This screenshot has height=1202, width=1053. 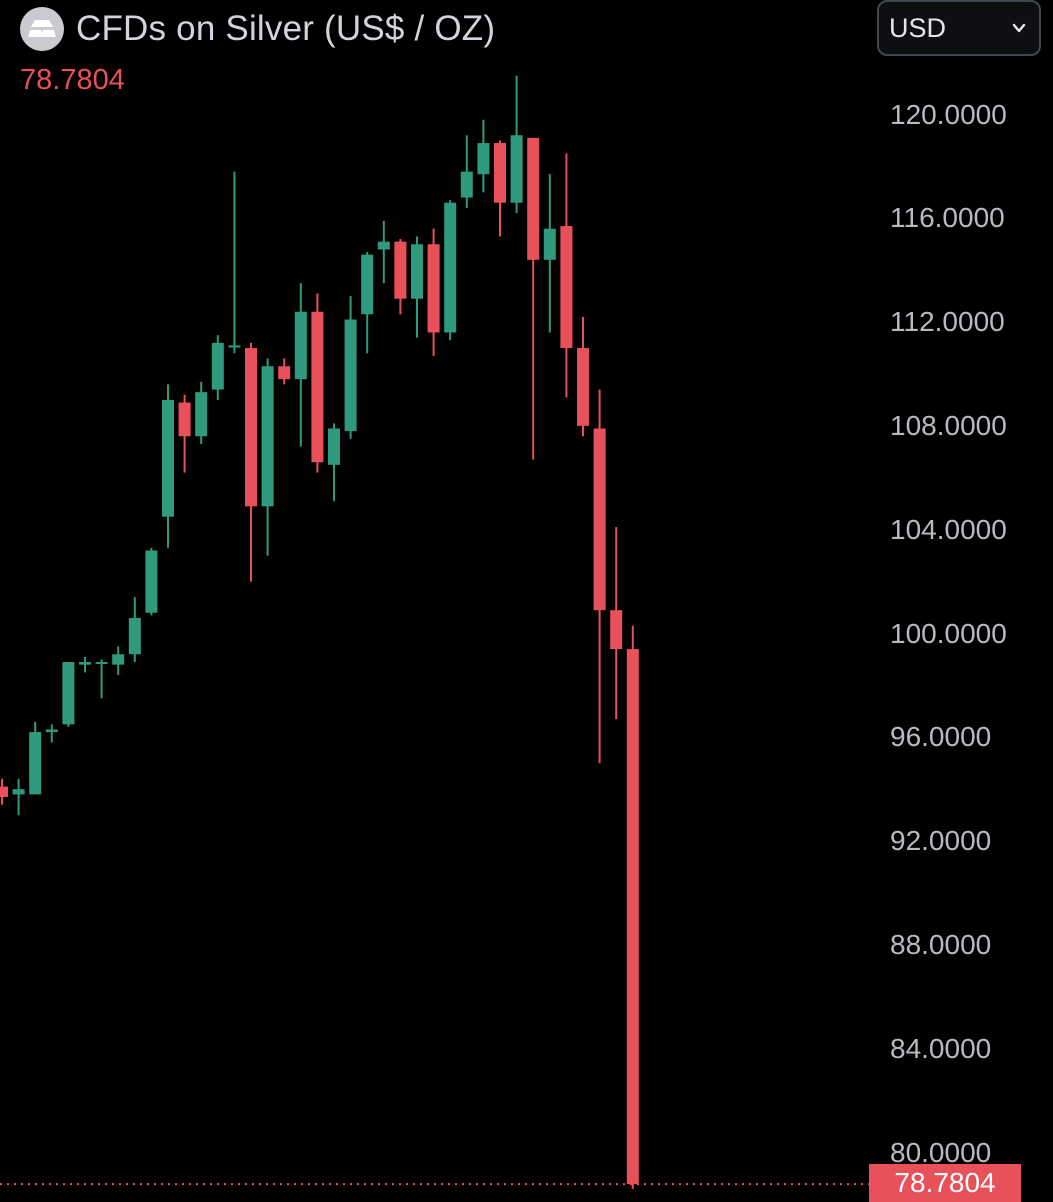 What do you see at coordinates (948, 114) in the screenshot?
I see `y-tick-label: 120.0000` at bounding box center [948, 114].